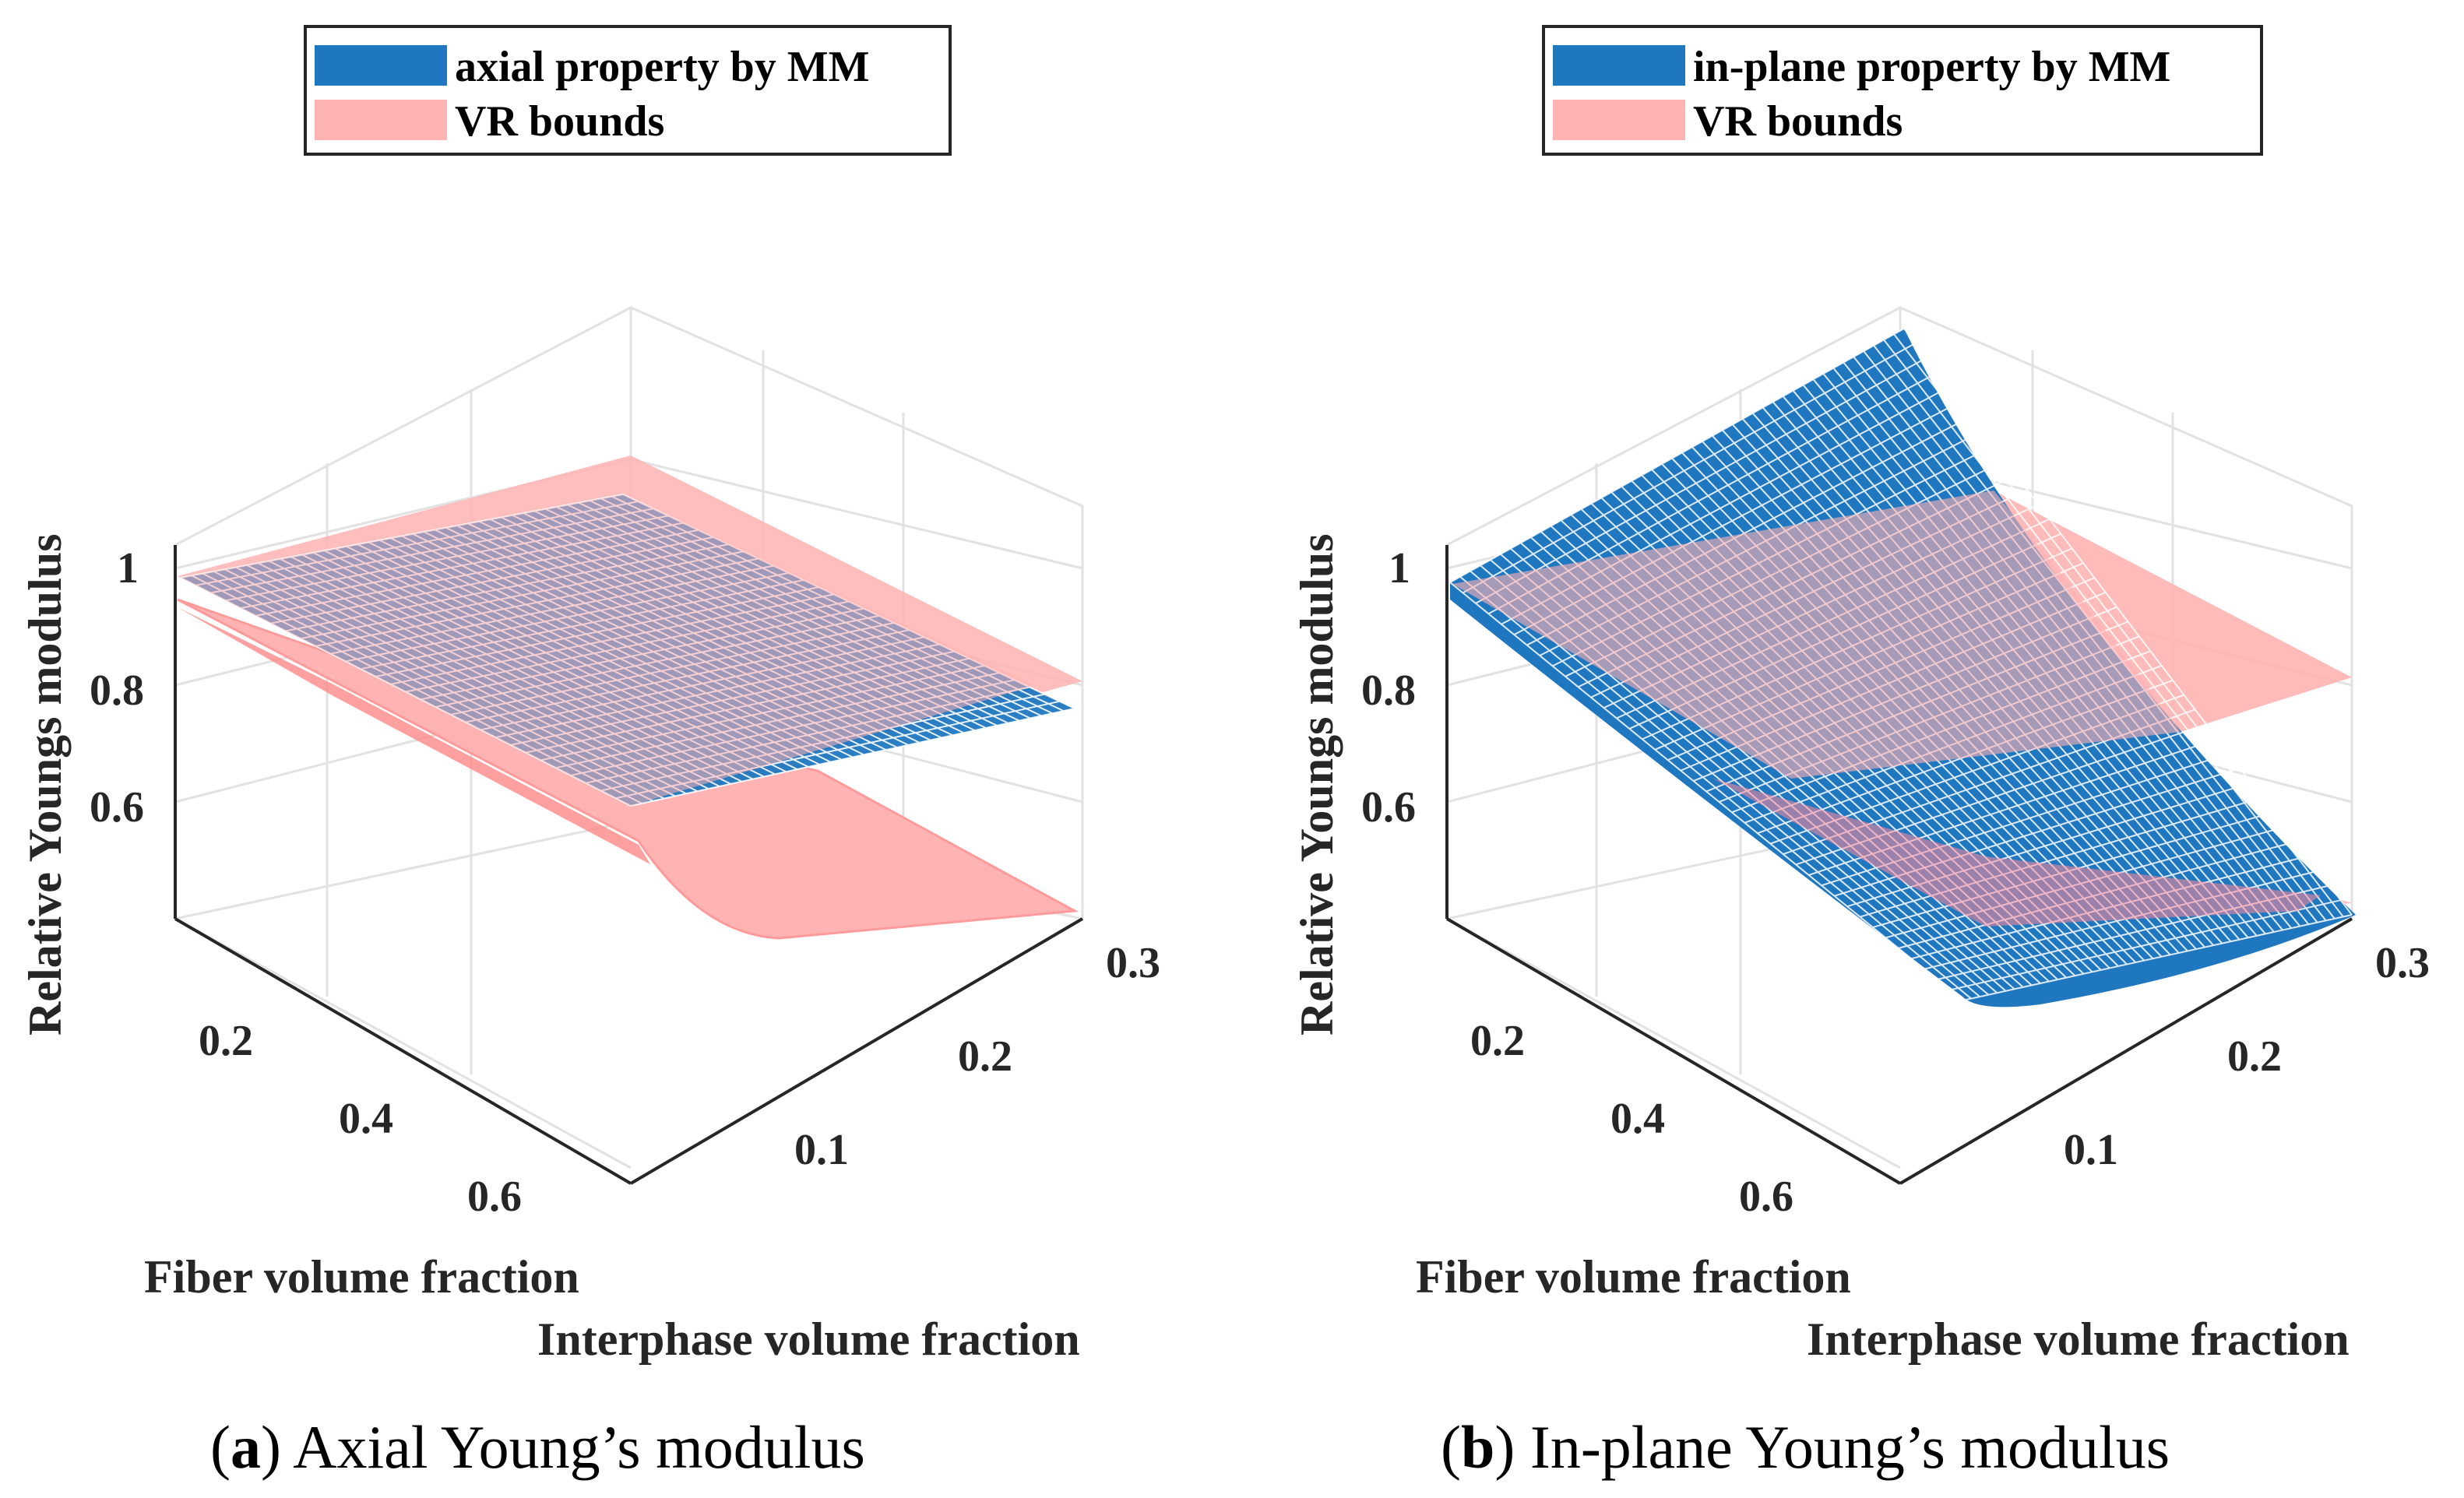 This screenshot has height=1498, width=2464. Describe the element at coordinates (1816, 635) in the screenshot. I see `vr-overlay-b` at that location.